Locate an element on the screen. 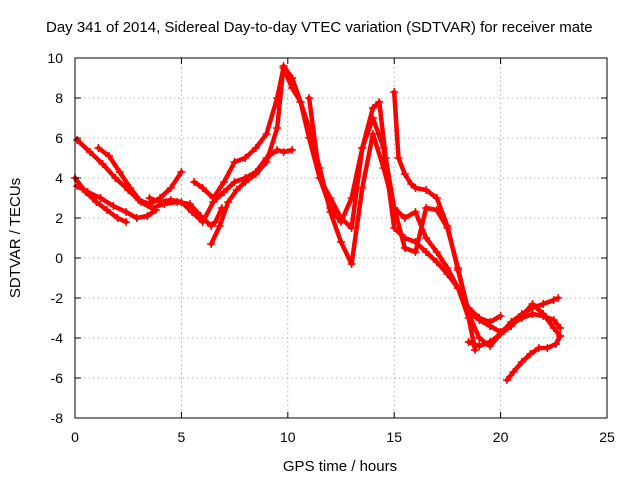 The width and height of the screenshot is (640, 480). y-tick-label: 2 is located at coordinates (59, 218).